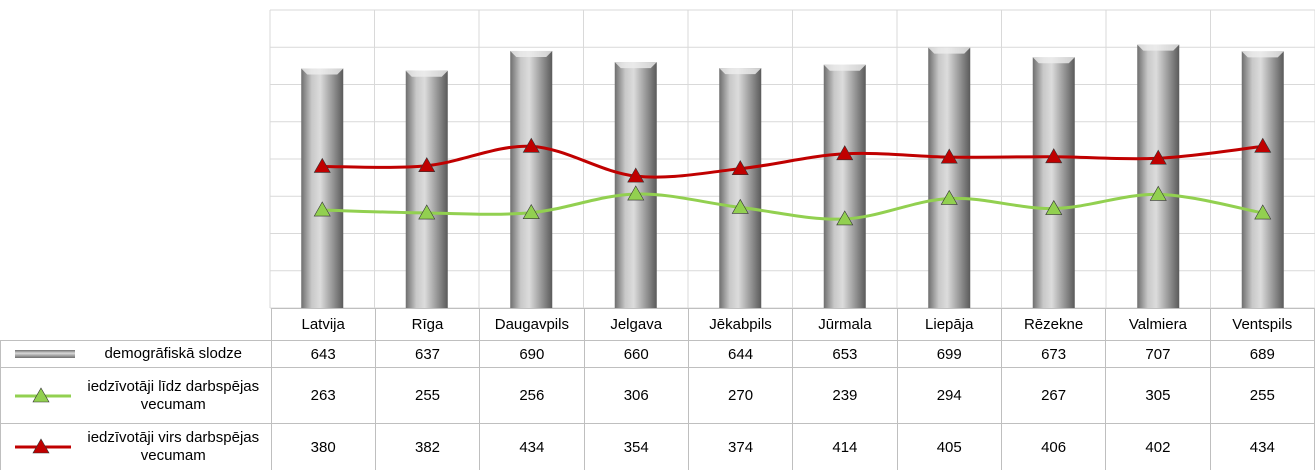 The width and height of the screenshot is (1315, 470). What do you see at coordinates (532, 395) in the screenshot?
I see `value-cell: 256` at bounding box center [532, 395].